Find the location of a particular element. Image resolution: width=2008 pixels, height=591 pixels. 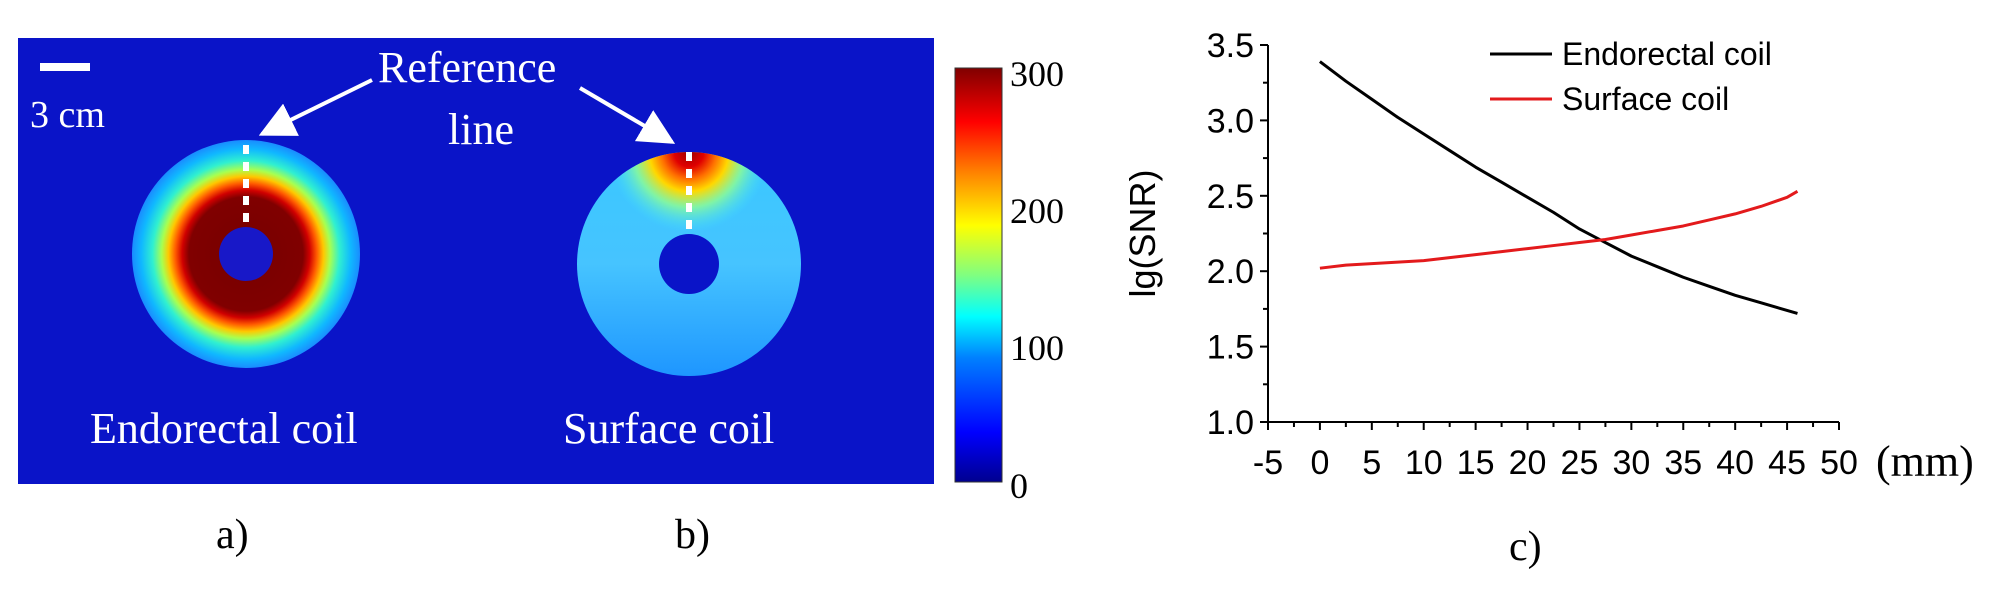

y-axis-label: lg(SNR) is located at coordinates (1142, 233).